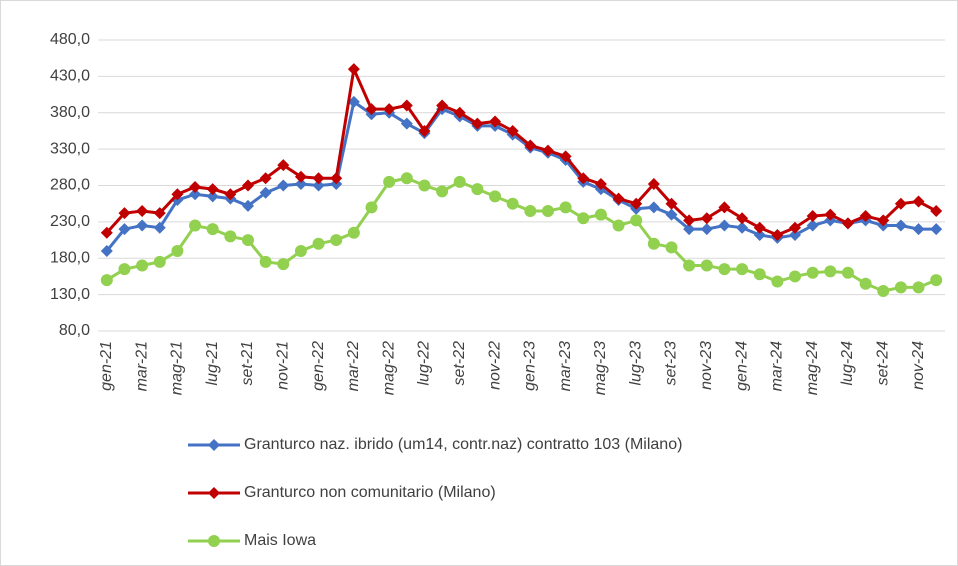 The image size is (958, 566). I want to click on x-tick-label: mar-24, so click(777, 366).